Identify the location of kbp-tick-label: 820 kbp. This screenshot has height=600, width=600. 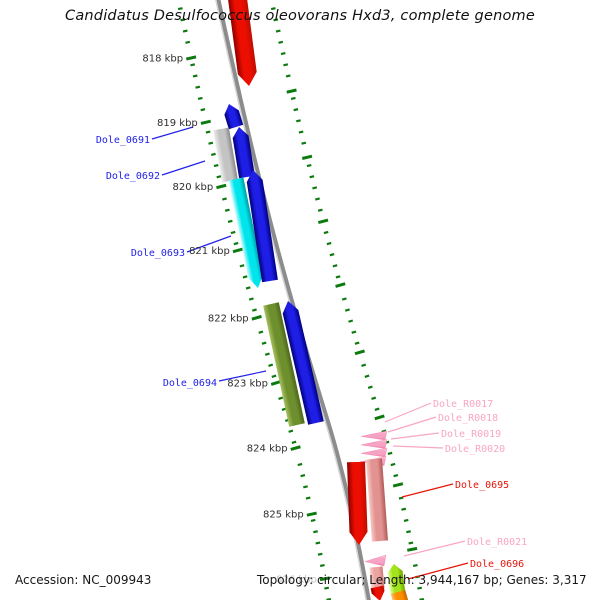
(193, 187).